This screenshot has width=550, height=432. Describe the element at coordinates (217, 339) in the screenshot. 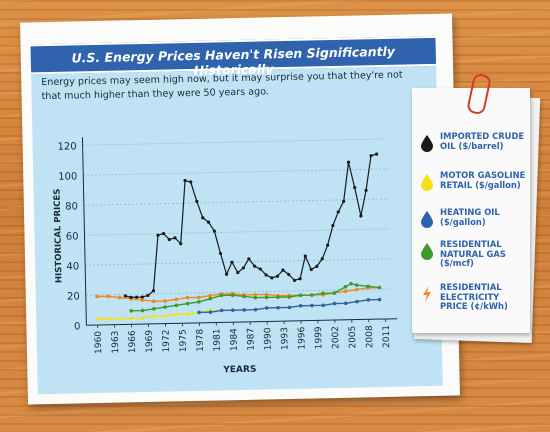

I see `x-tick-label: 1981` at that location.